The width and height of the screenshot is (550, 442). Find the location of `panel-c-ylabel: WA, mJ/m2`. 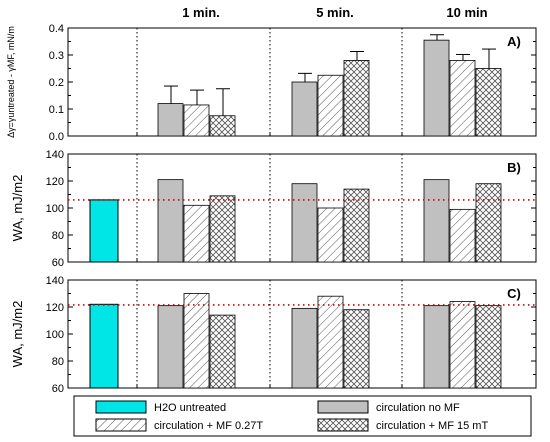

panel-c-ylabel: WA, mJ/m2 is located at coordinates (17, 334).